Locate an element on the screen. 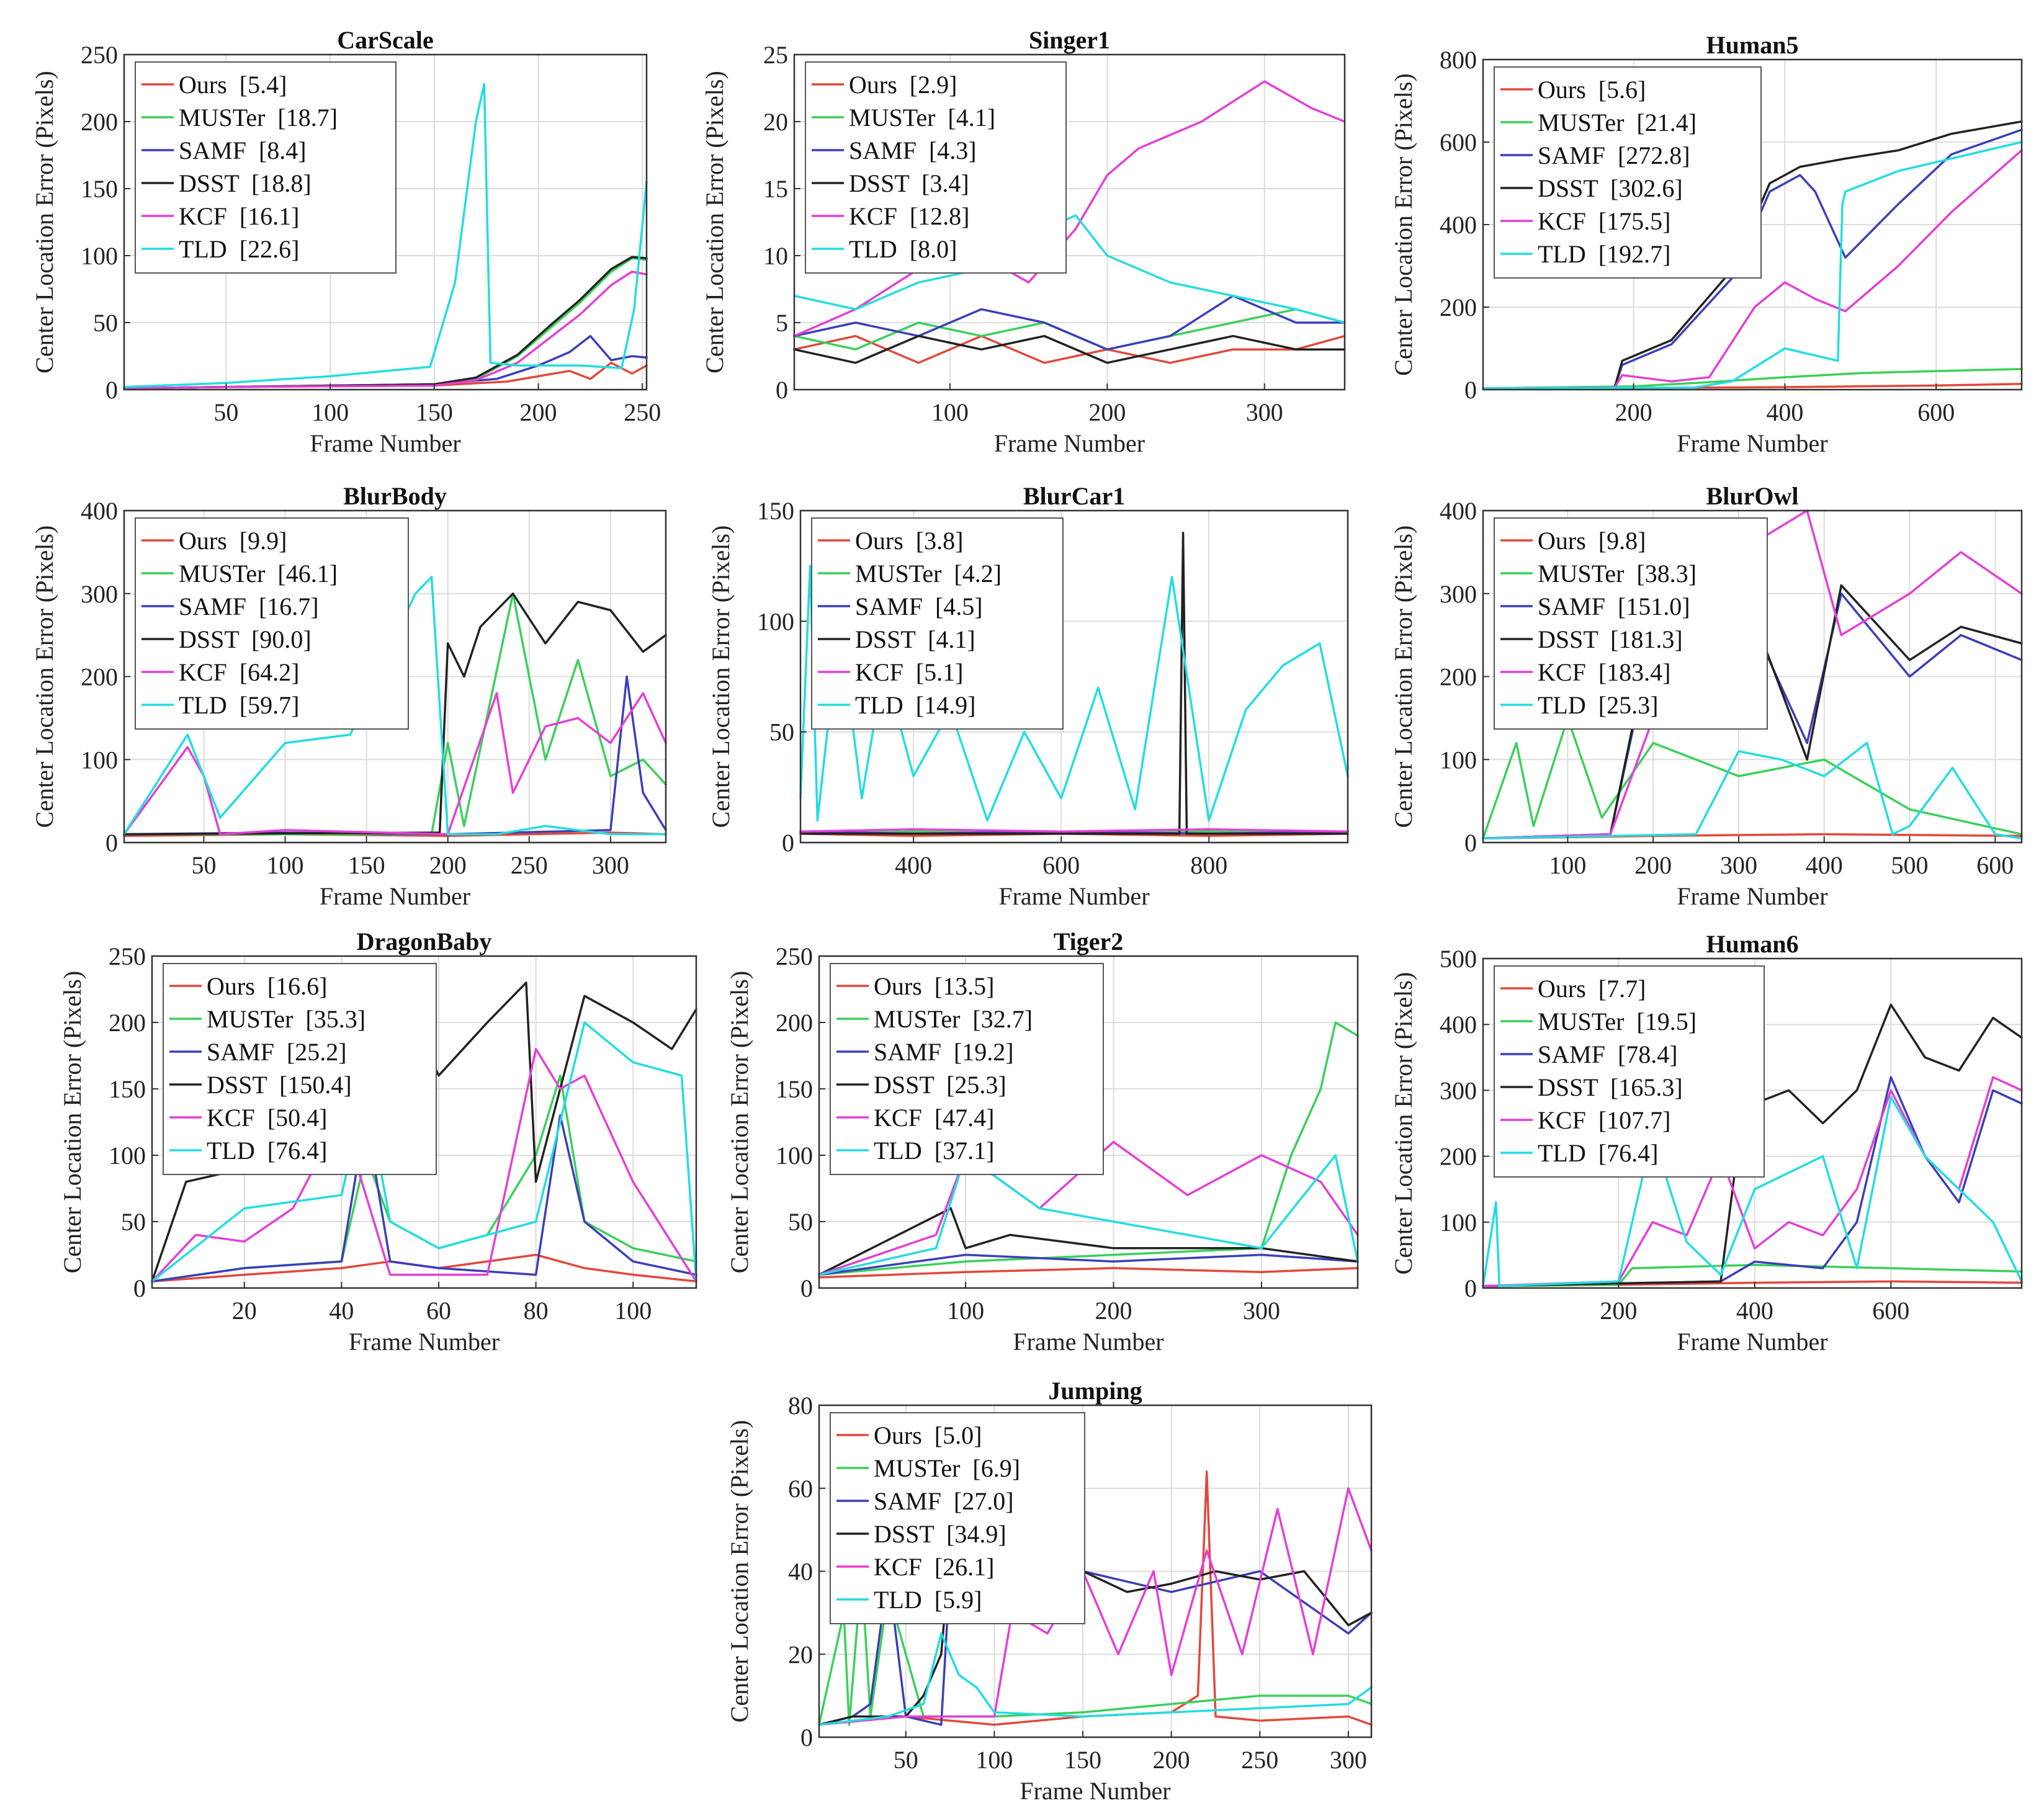  legend-label-kcf: KCF [183.4] is located at coordinates (1604, 672).